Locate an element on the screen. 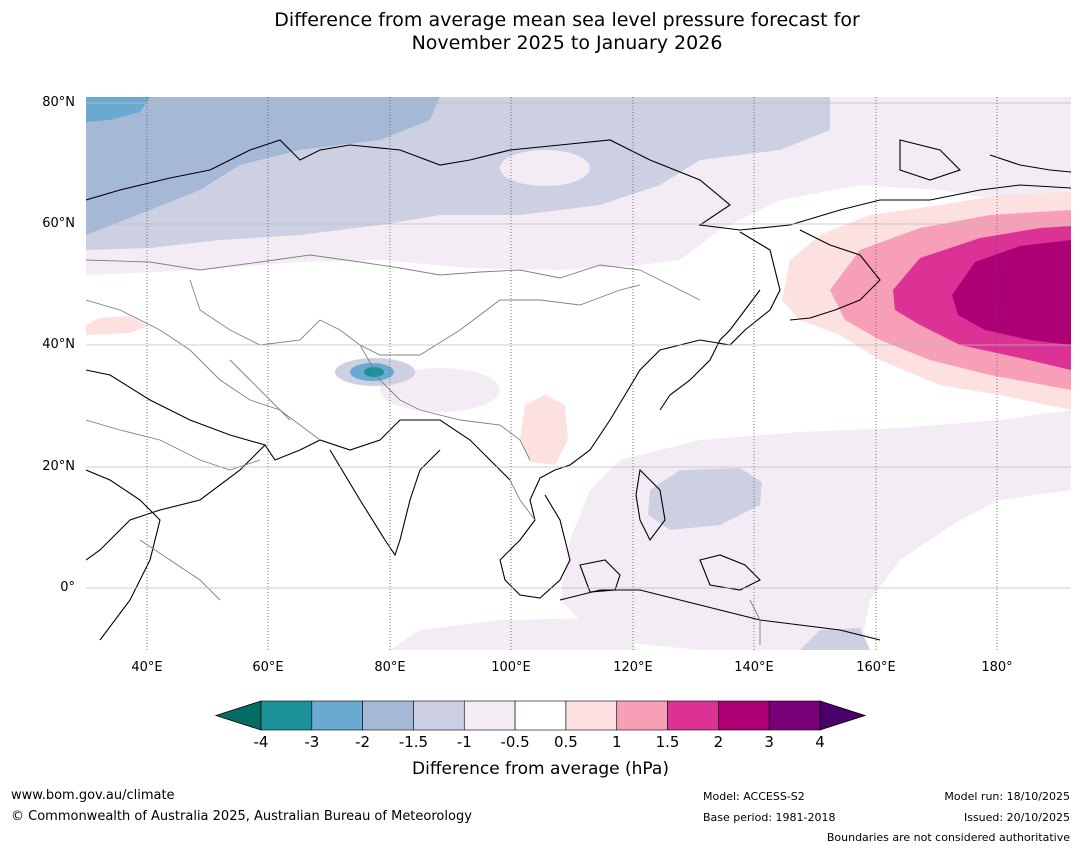 Image resolution: width=1081 pixels, height=850 pixels. title-line-2: November 2025 to January 2026 is located at coordinates (567, 43).